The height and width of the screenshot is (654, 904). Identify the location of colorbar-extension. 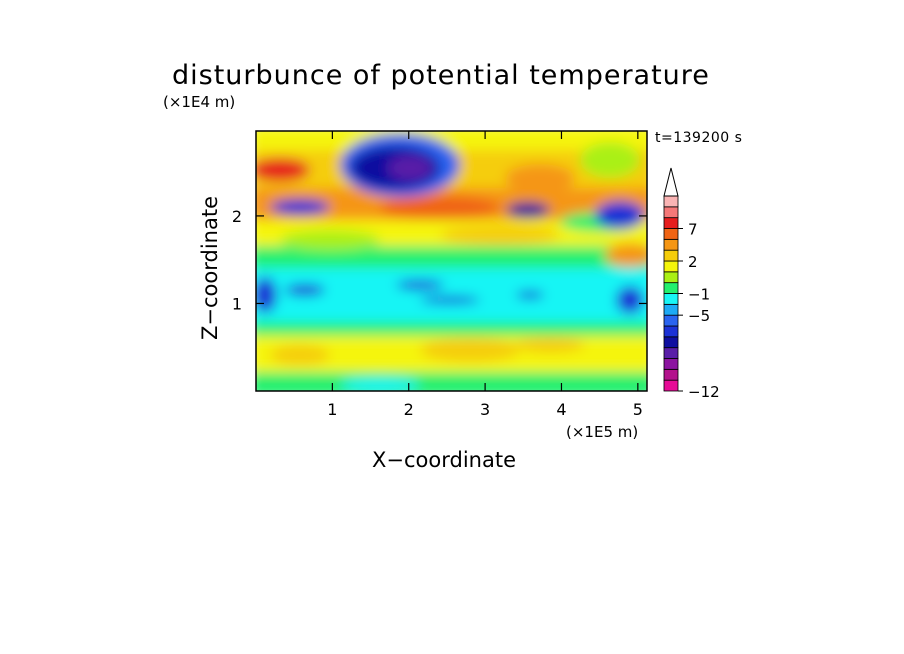
(671, 182).